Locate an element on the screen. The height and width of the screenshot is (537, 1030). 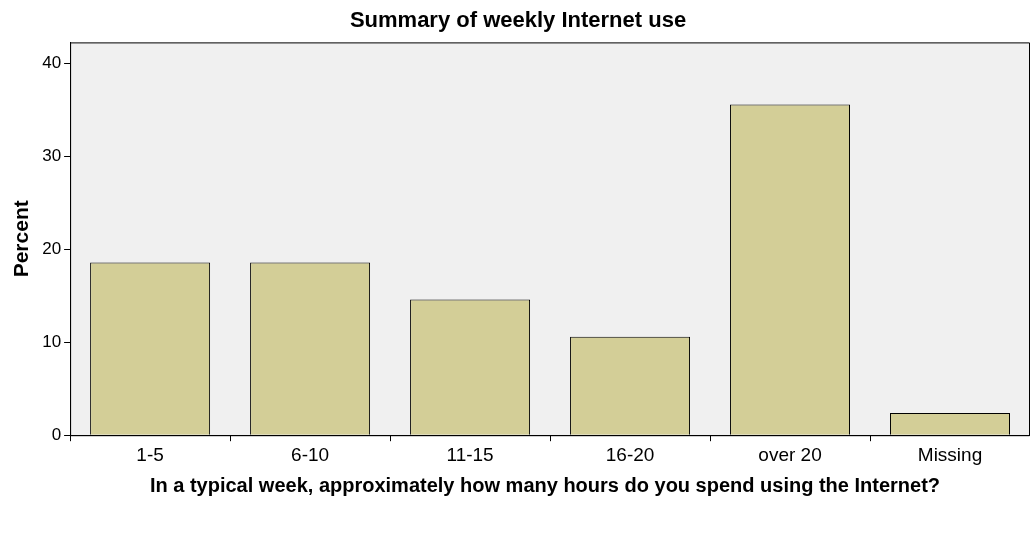
x-tick-label: Missing is located at coordinates (950, 454).